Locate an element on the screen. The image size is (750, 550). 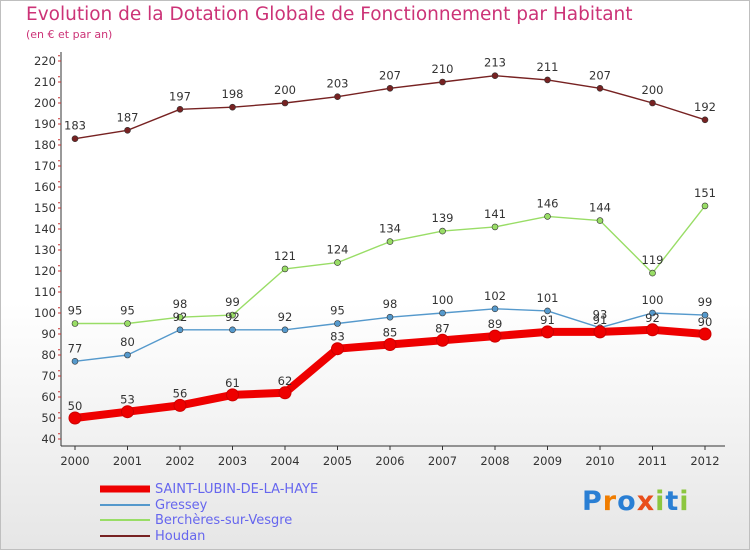
data-label: 50 is located at coordinates (75, 406).